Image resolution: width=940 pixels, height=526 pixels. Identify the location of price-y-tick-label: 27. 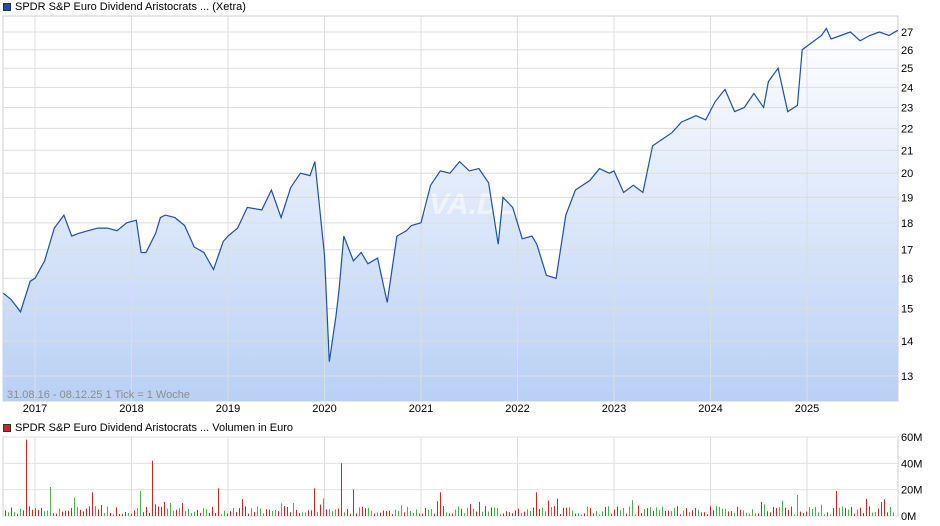
(907, 33).